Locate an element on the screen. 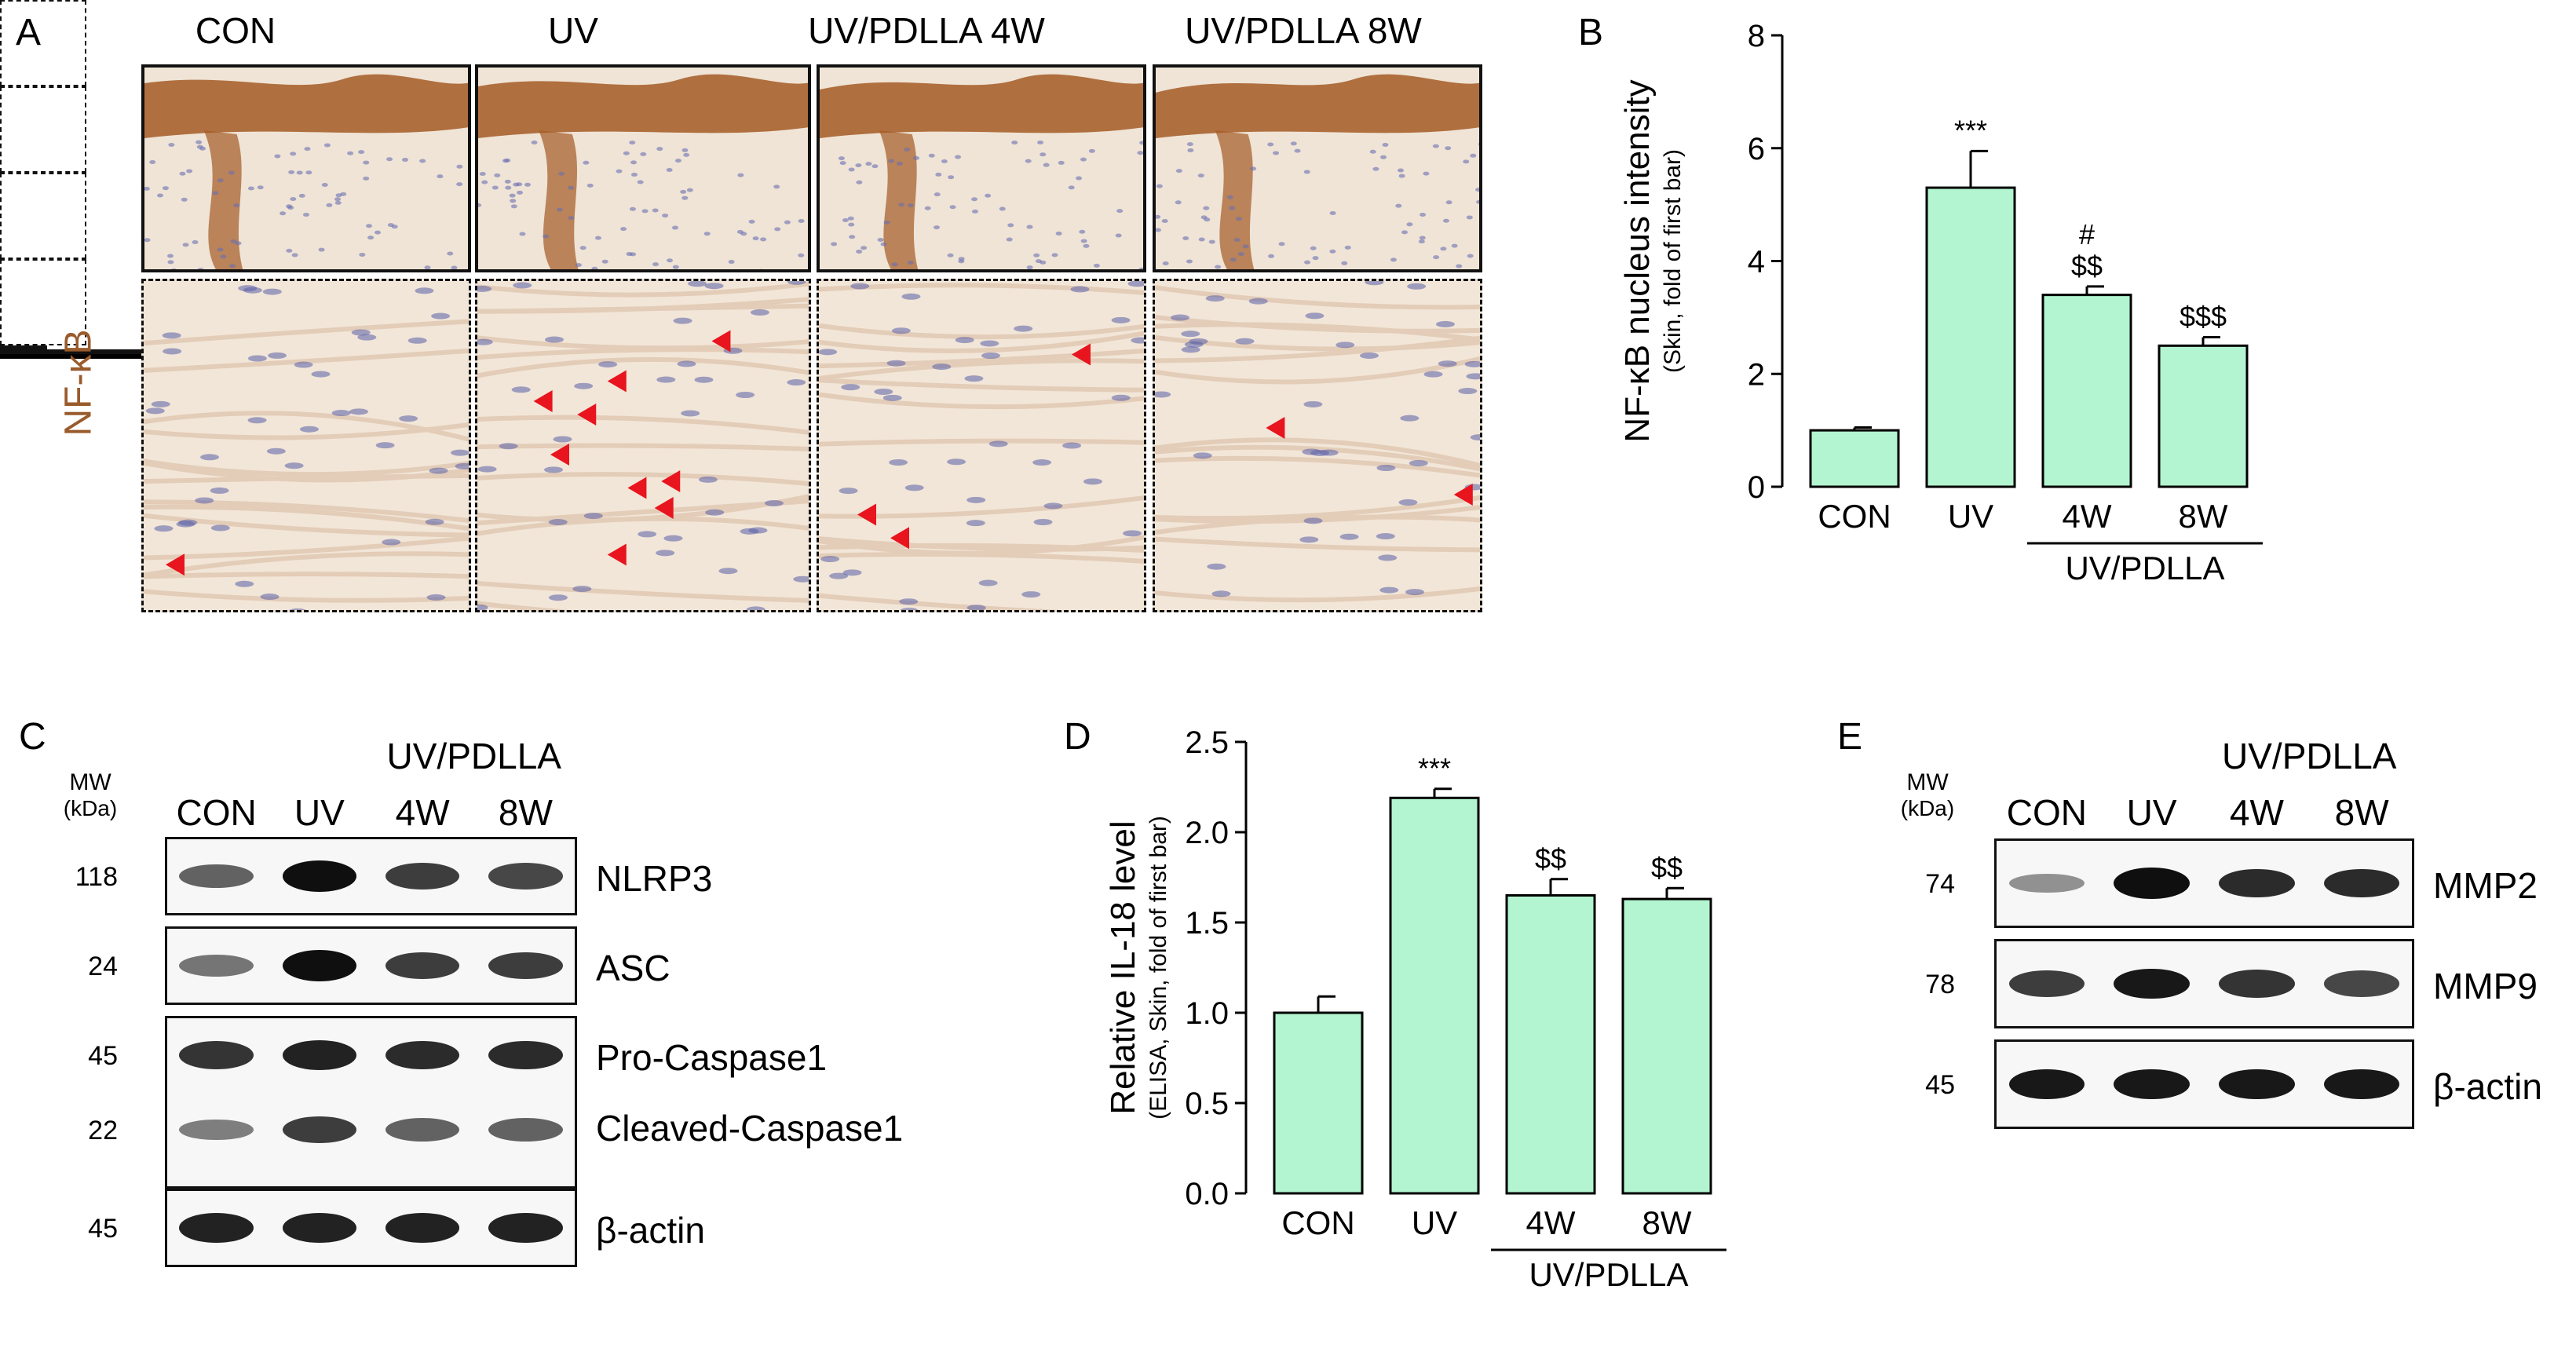  protein-label: ASC is located at coordinates (633, 968).